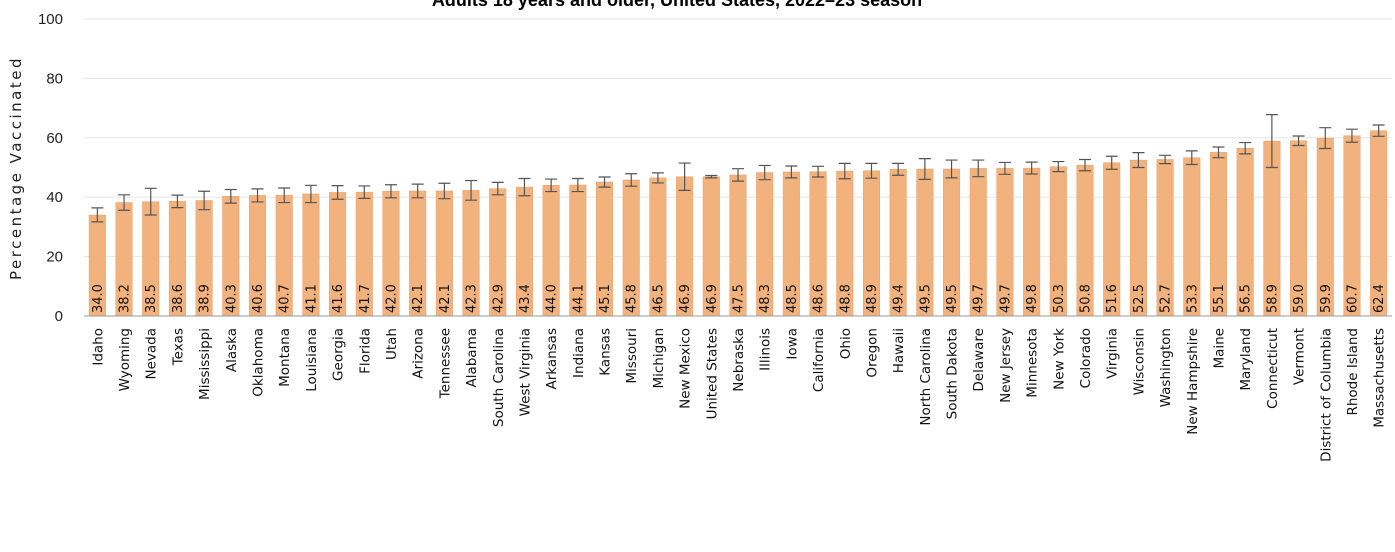 Image resolution: width=1395 pixels, height=552 pixels. What do you see at coordinates (392, 344) in the screenshot?
I see `x-tick-label: Utah` at bounding box center [392, 344].